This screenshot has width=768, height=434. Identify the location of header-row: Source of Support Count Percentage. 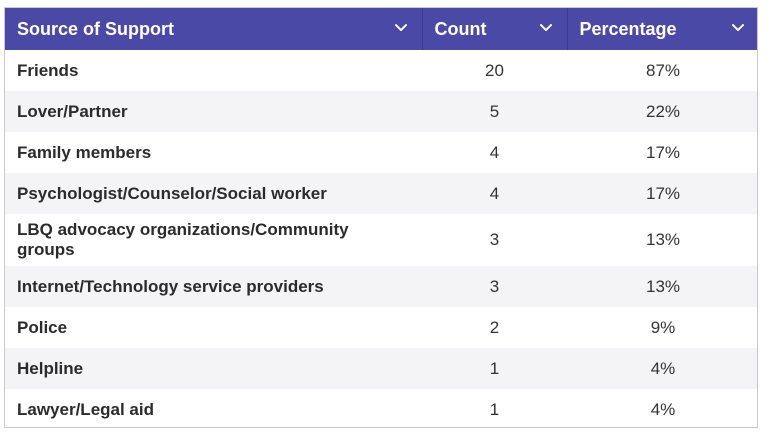
(381, 29).